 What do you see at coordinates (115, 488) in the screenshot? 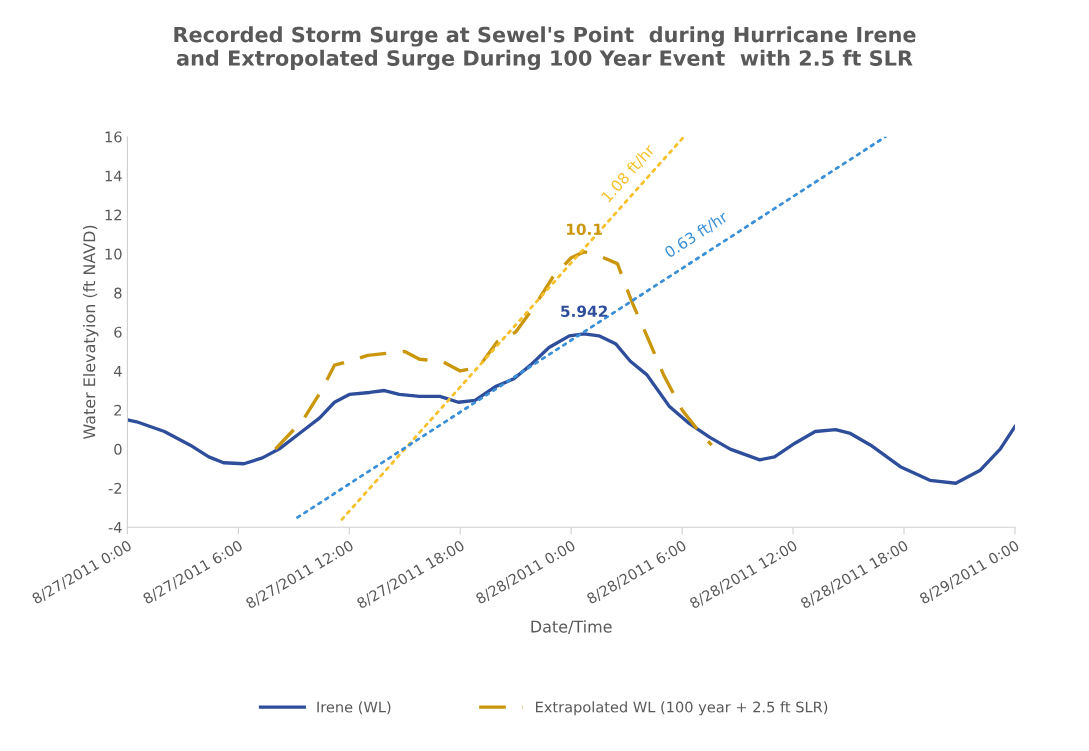
I see `y-tick-label: -2` at bounding box center [115, 488].